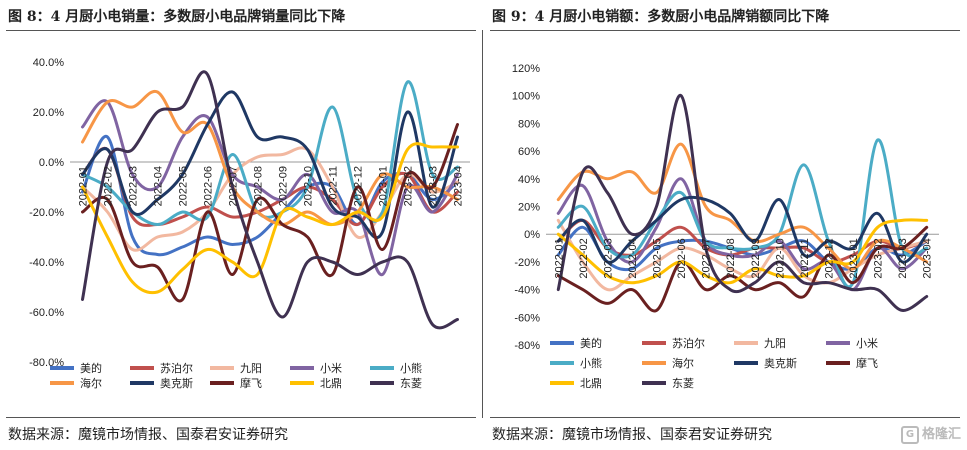 This screenshot has height=450, width=967. What do you see at coordinates (482, 224) in the screenshot?
I see `panel-divider` at bounding box center [482, 224].